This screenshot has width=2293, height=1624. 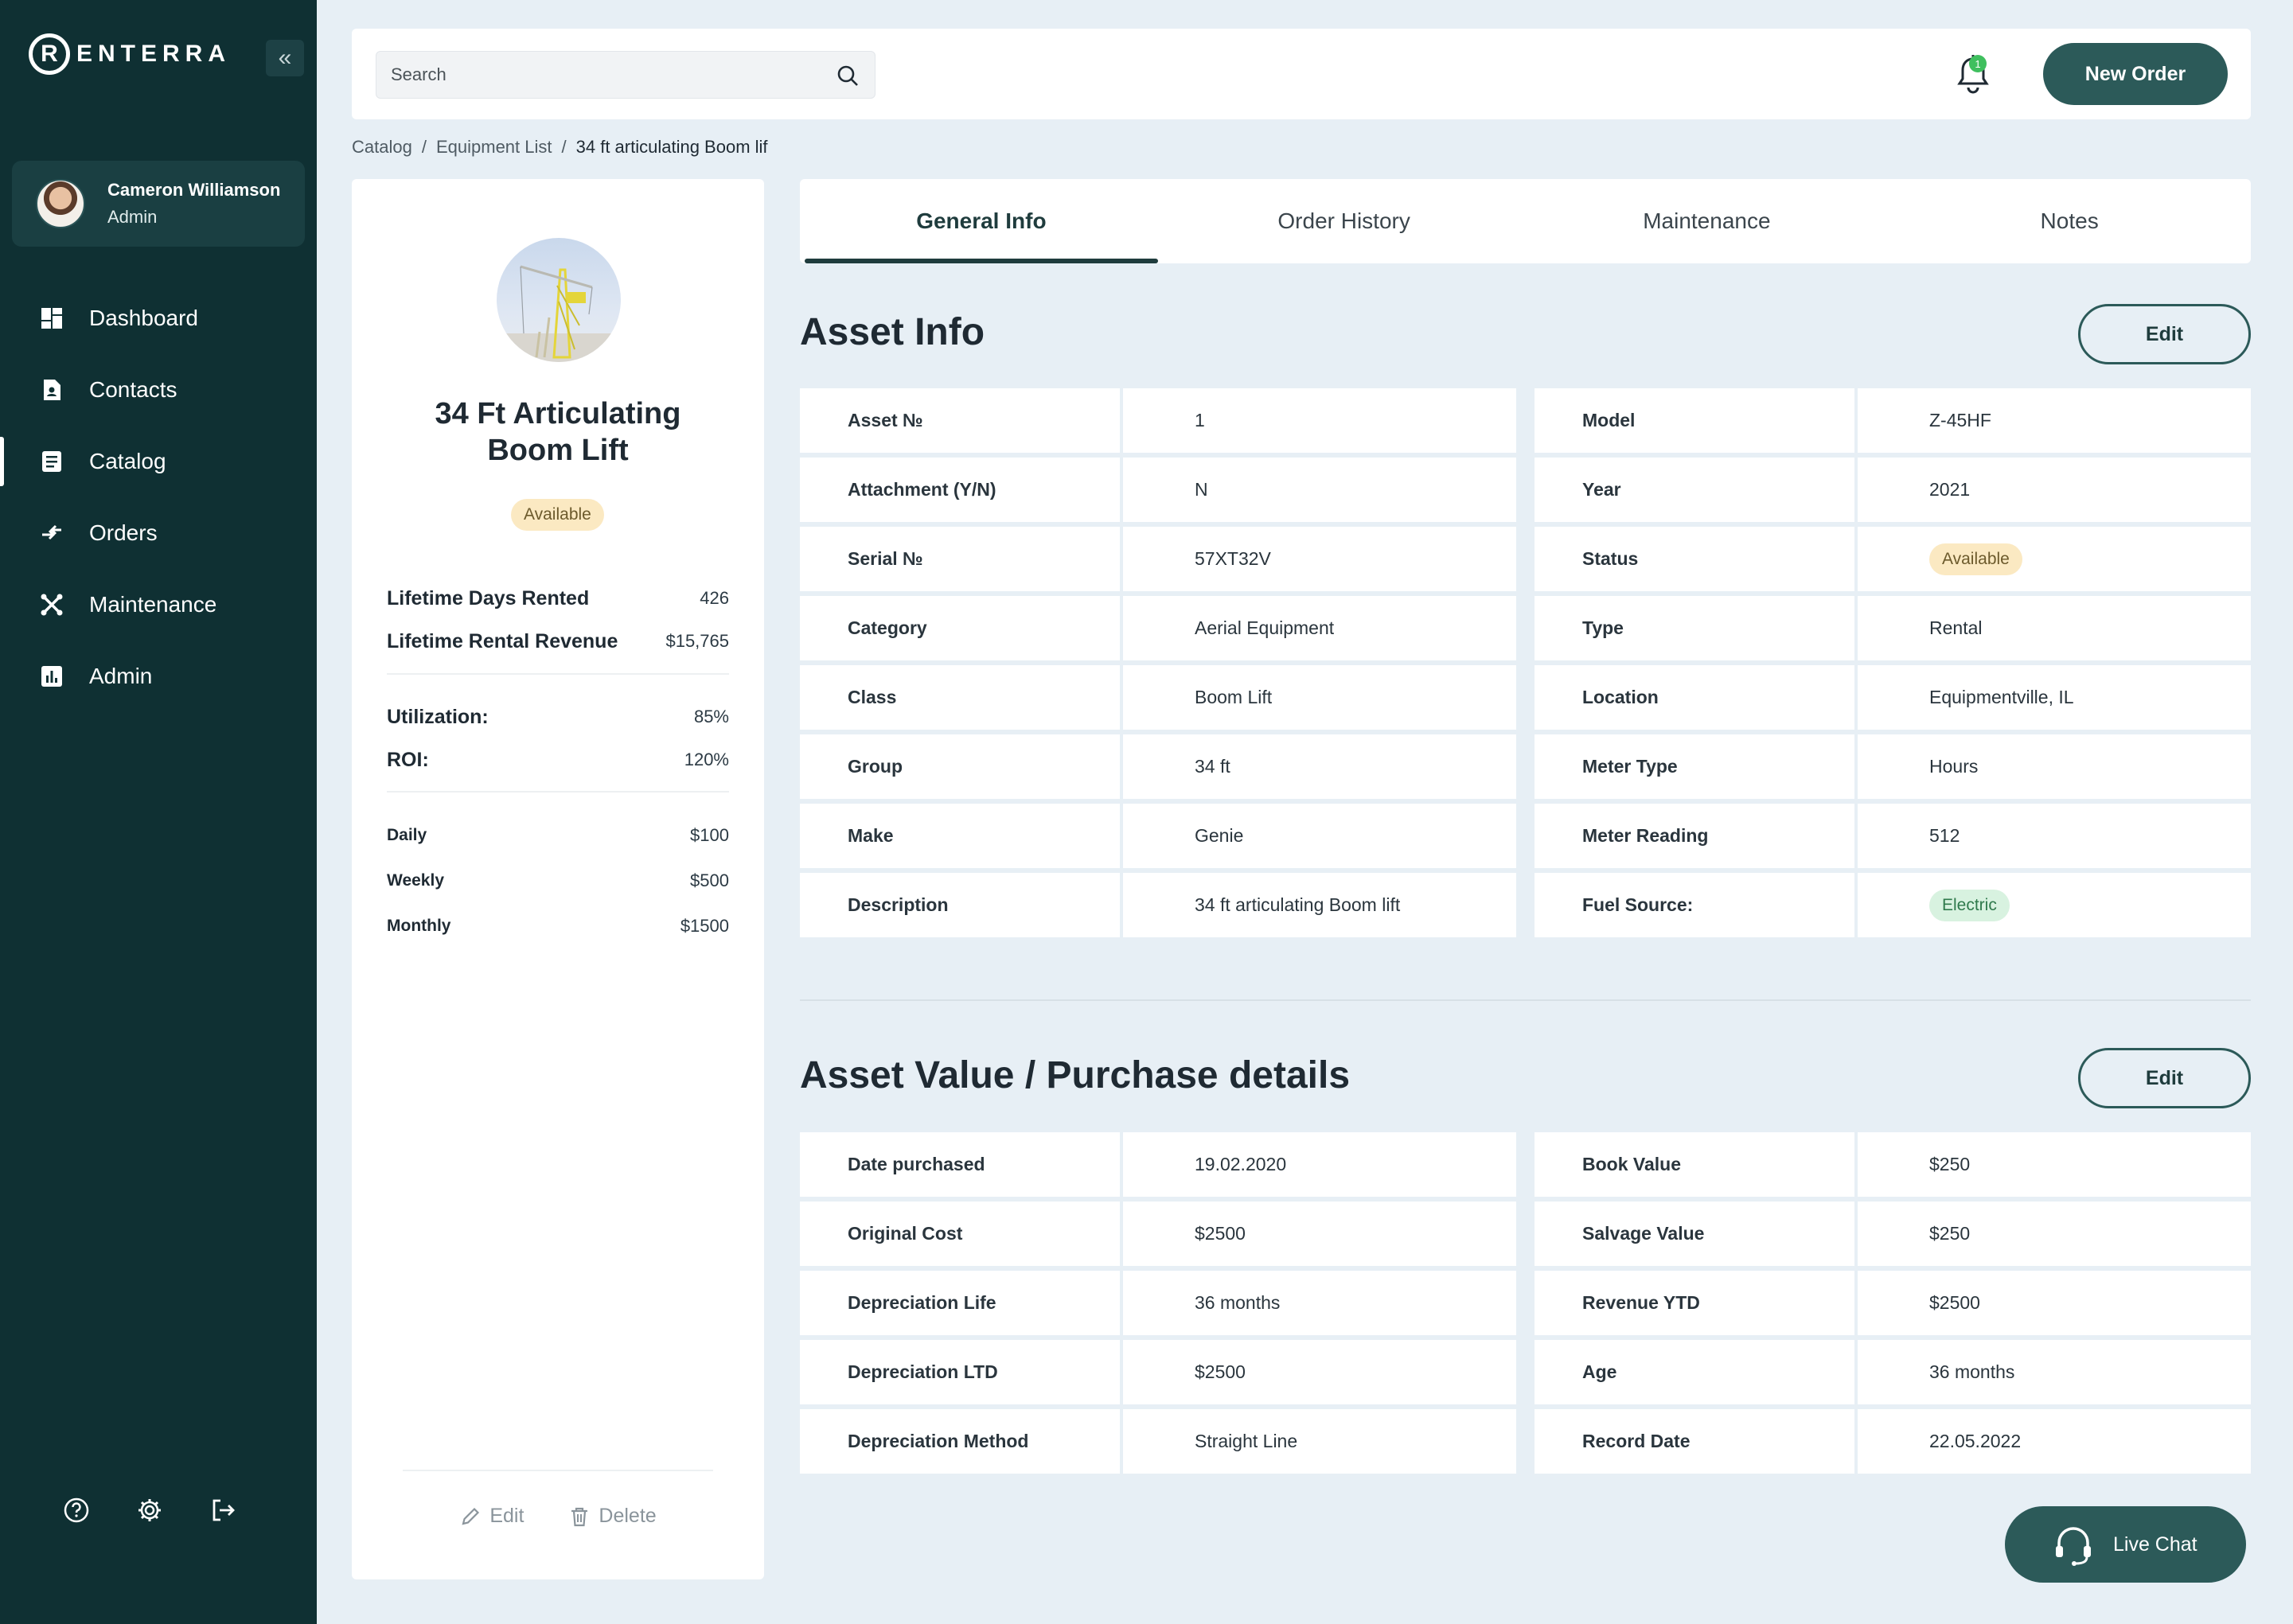 I want to click on field-label: Age, so click(x=1695, y=1372).